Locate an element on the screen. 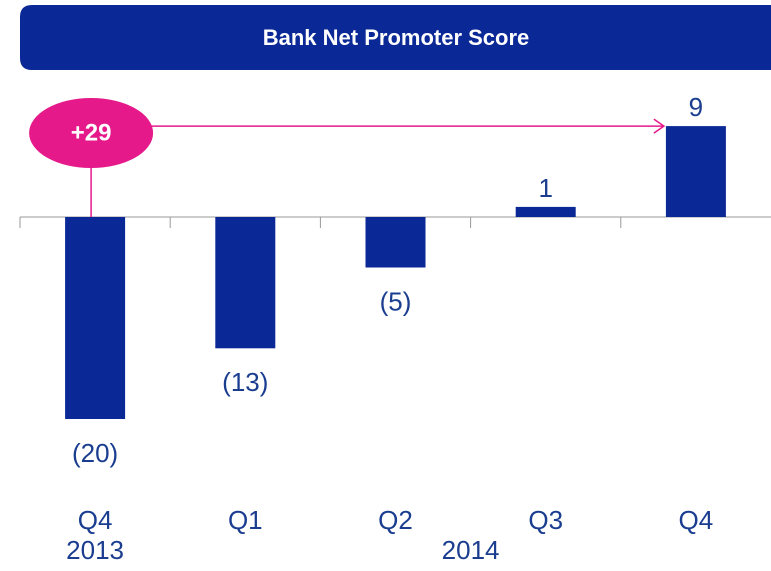 The width and height of the screenshot is (771, 571). chart-title: Bank Net Promoter Score is located at coordinates (396, 37).